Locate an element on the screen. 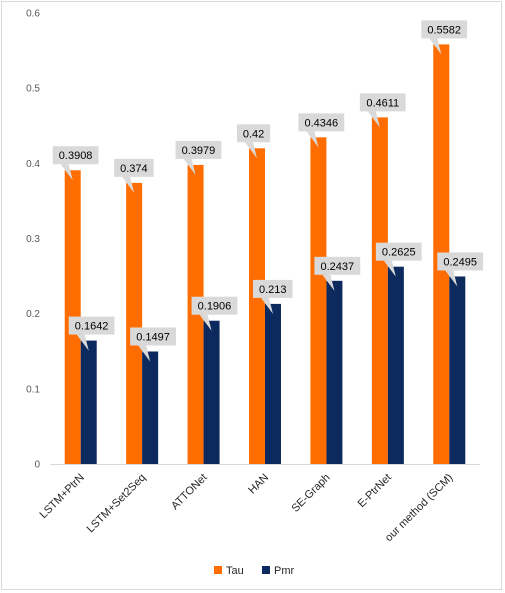  data-label-value: 0.2437 is located at coordinates (338, 267).